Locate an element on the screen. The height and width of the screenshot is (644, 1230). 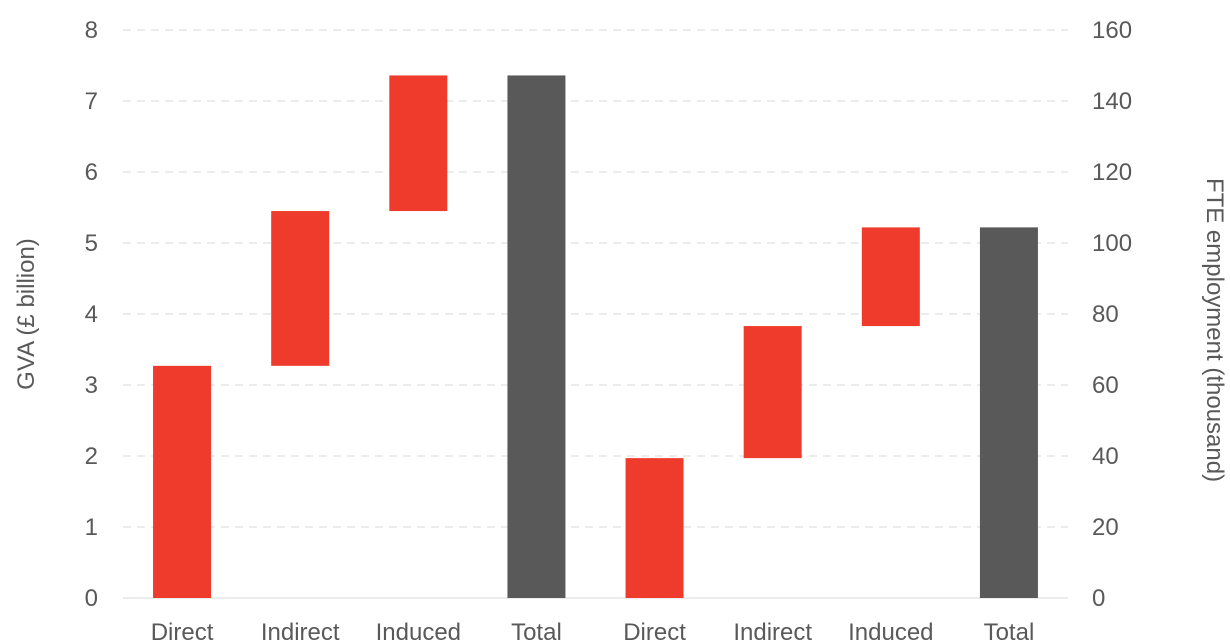
bar-gva-indirect is located at coordinates (300, 288).